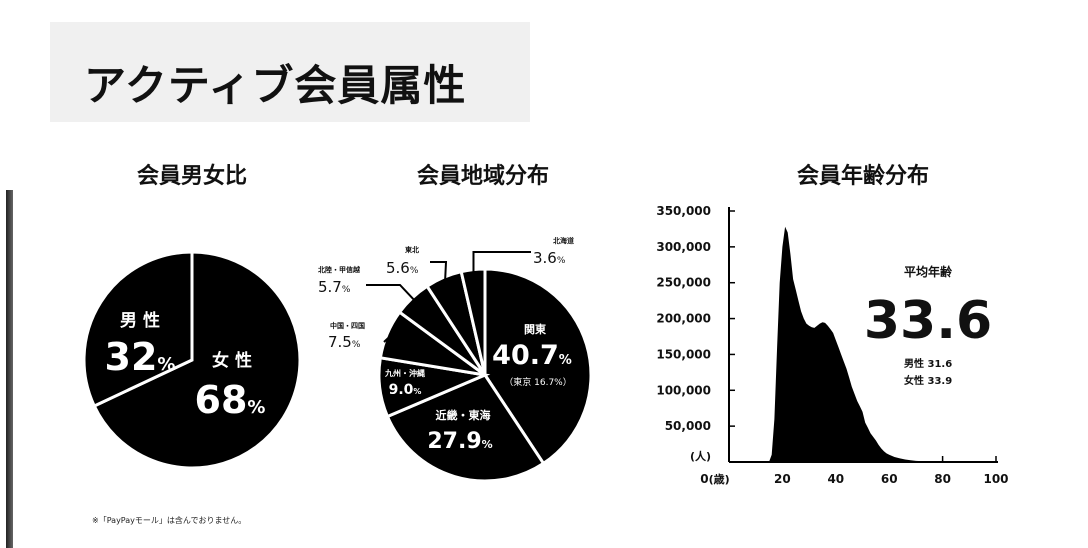 Image resolution: width=1088 pixels, height=548 pixels. Describe the element at coordinates (339, 269) in the screenshot. I see `region-label-4: 北陸・甲信越` at that location.